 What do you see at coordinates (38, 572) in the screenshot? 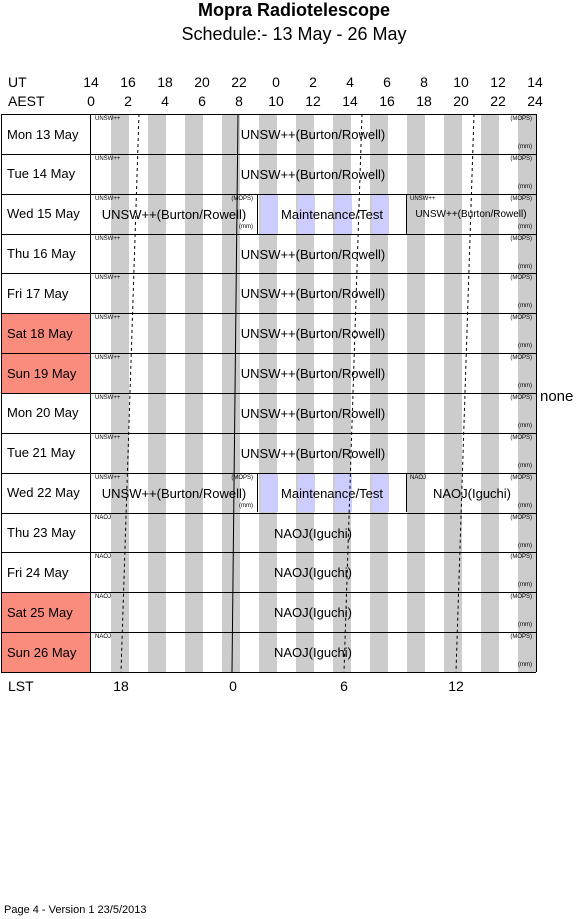
I see `day-cell: Fri 24 May` at bounding box center [38, 572].